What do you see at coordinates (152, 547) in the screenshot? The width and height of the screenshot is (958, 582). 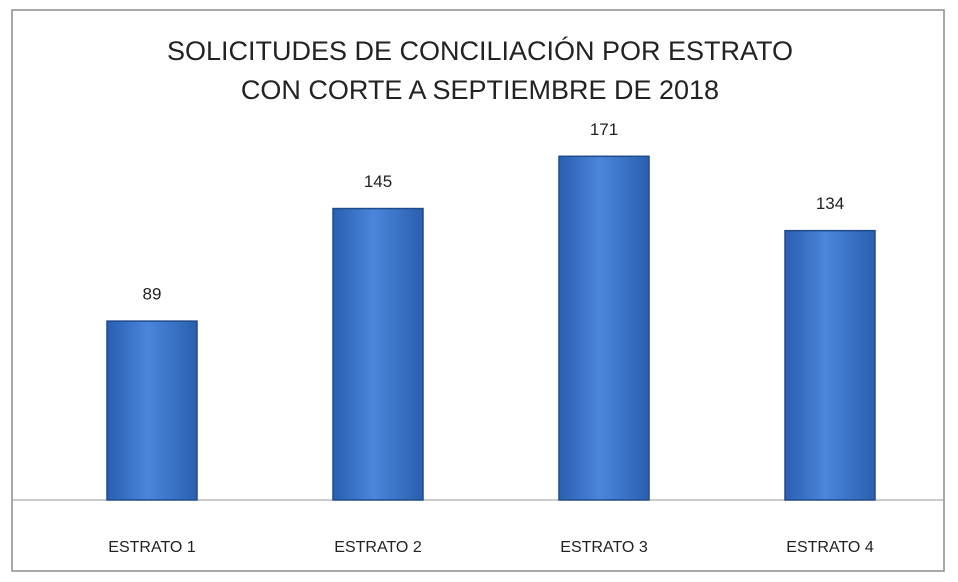 I see `x-tick-label: ESTRATO 1` at bounding box center [152, 547].